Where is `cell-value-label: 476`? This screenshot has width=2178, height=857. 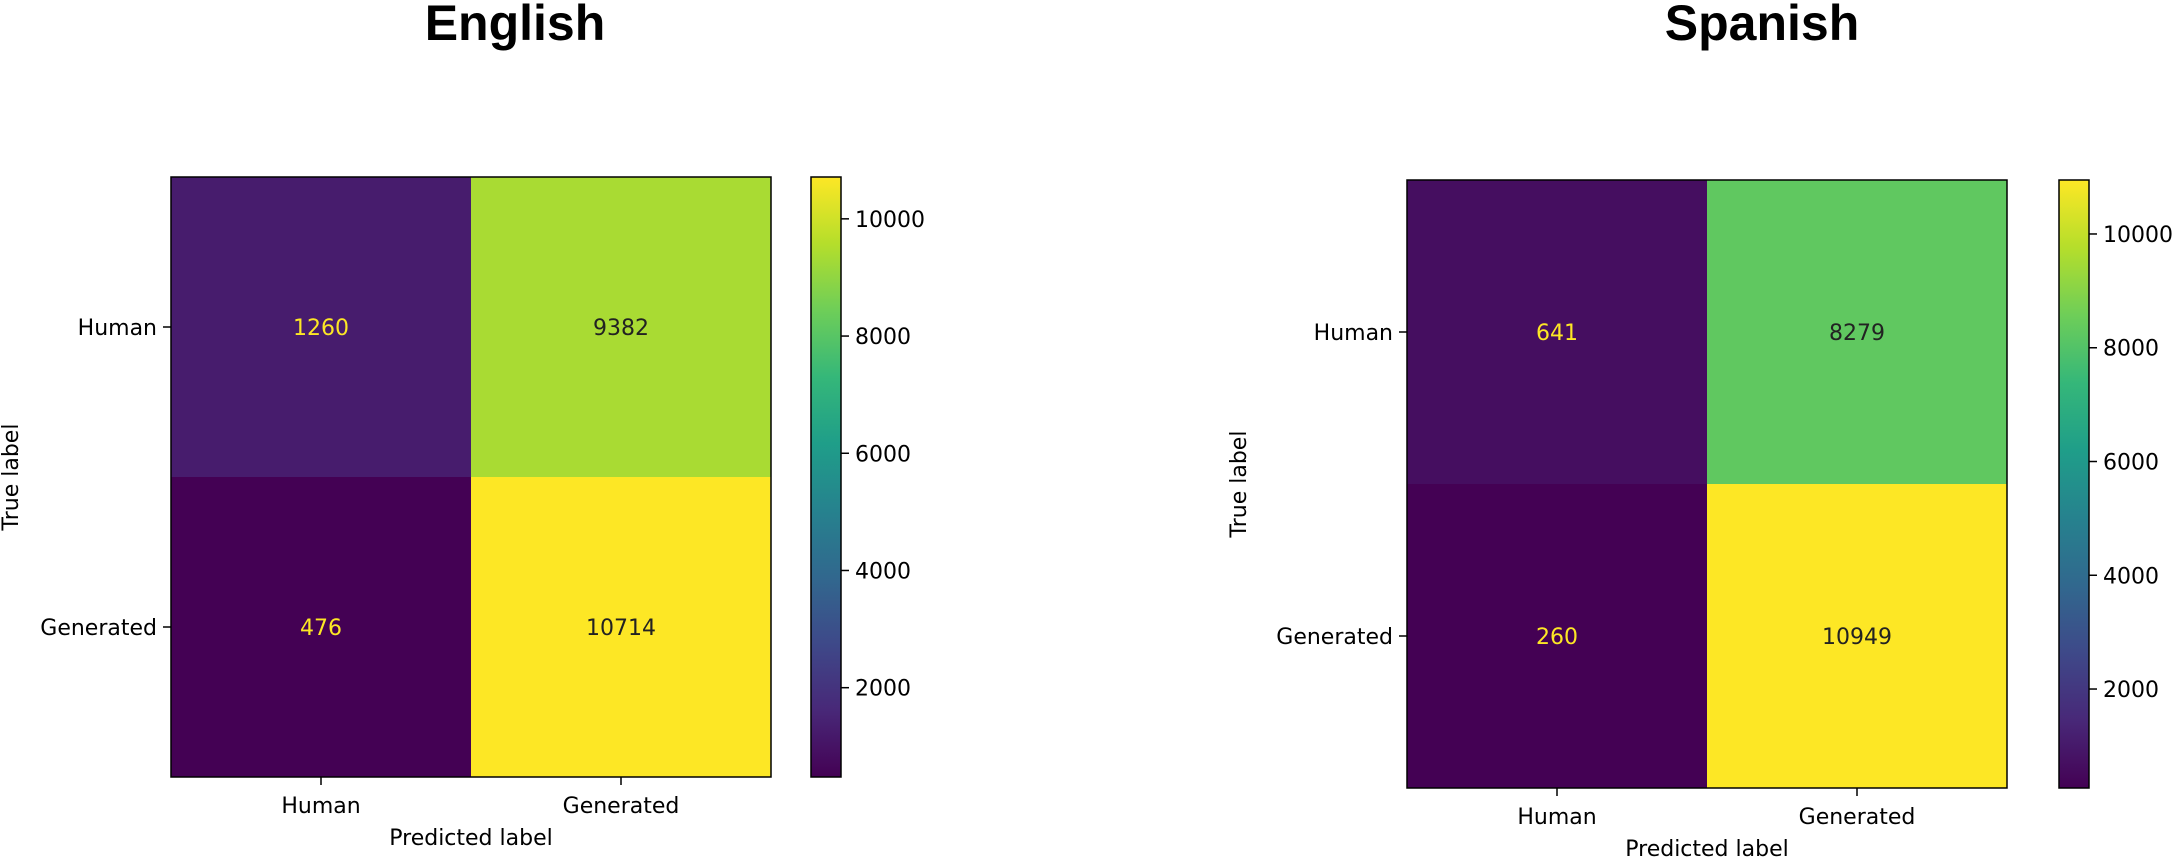 cell-value-label: 476 is located at coordinates (321, 628).